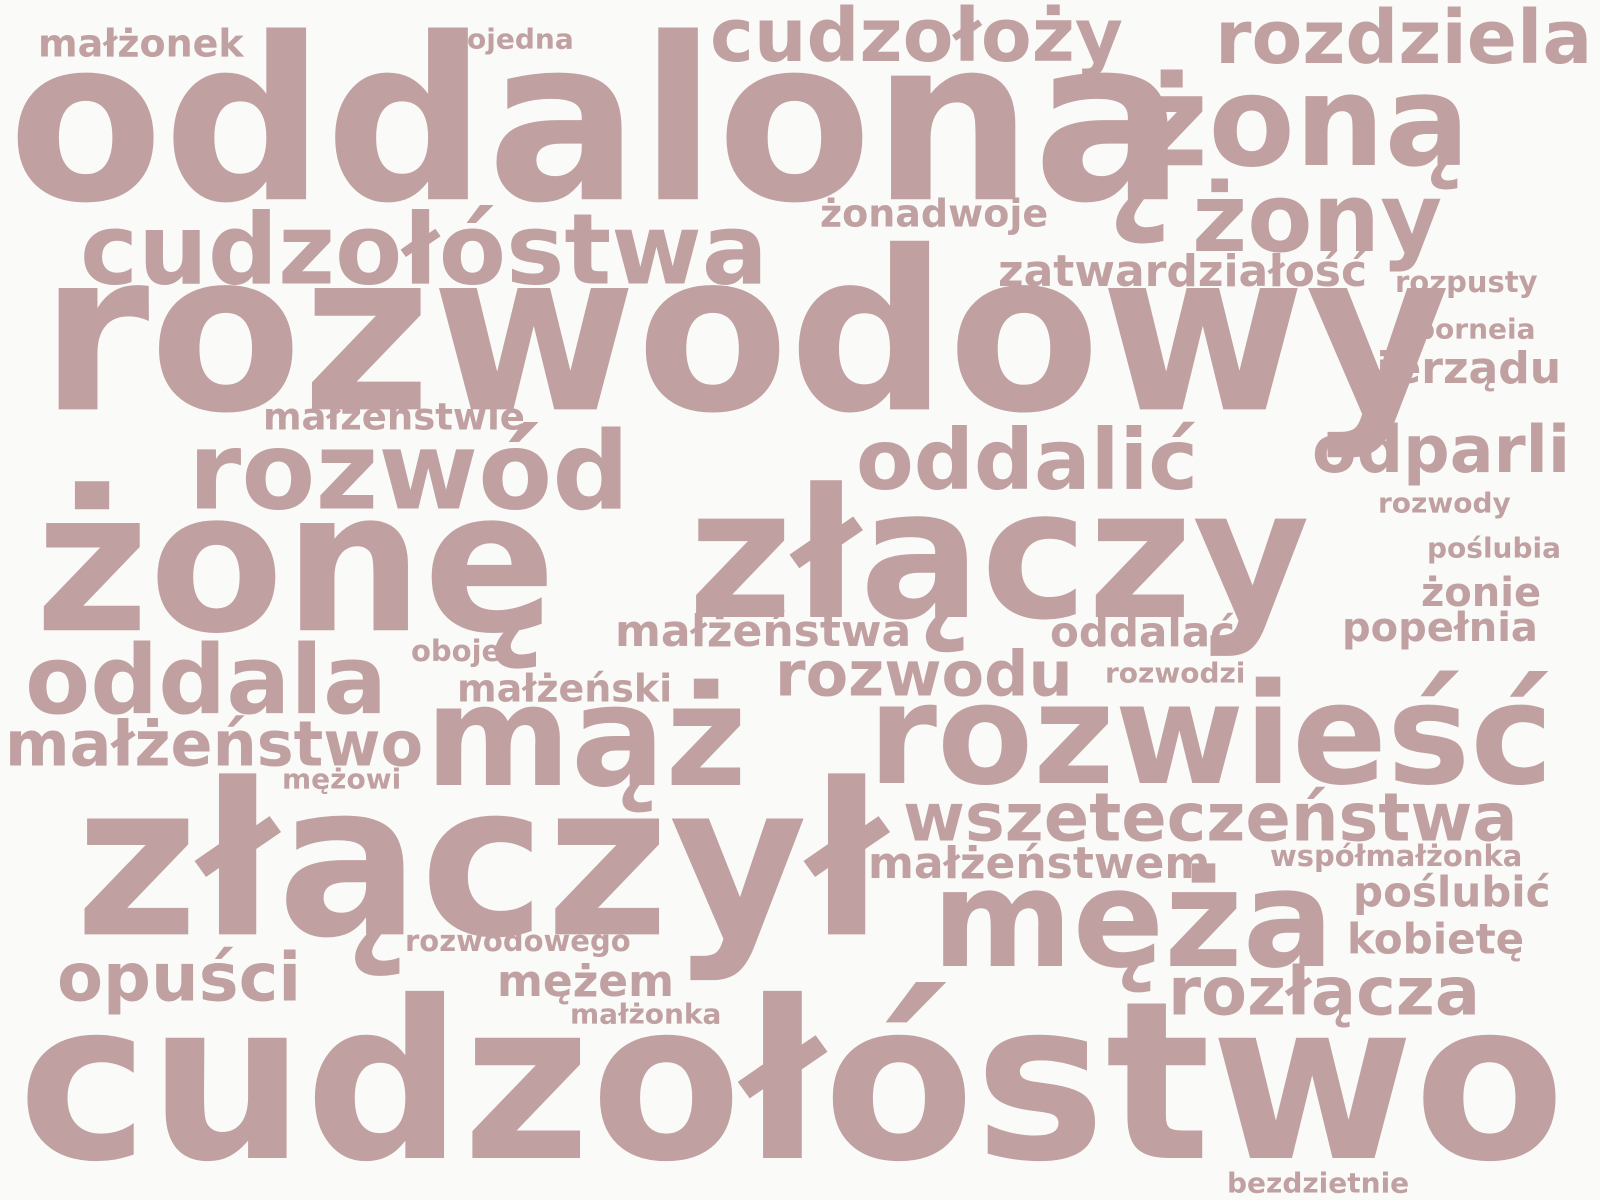 The width and height of the screenshot is (1600, 1200). I want to click on word-porneia: porneia, so click(1475, 329).